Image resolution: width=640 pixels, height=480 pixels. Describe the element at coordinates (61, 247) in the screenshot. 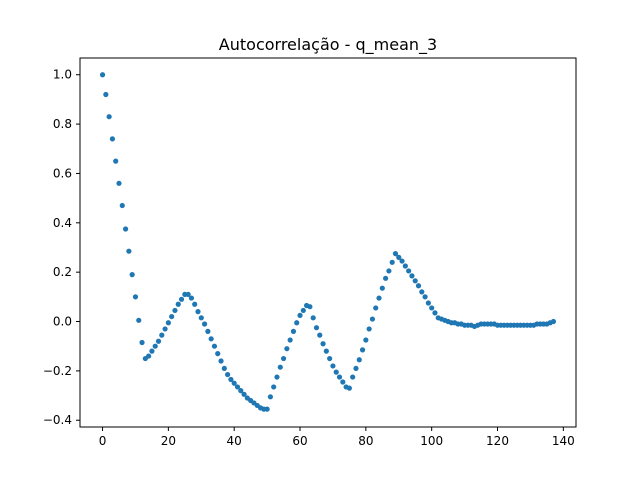

I see `y-axis: −0.4 −0.2 0.0 0.2 0.4 0.6 0.8 1.0` at that location.